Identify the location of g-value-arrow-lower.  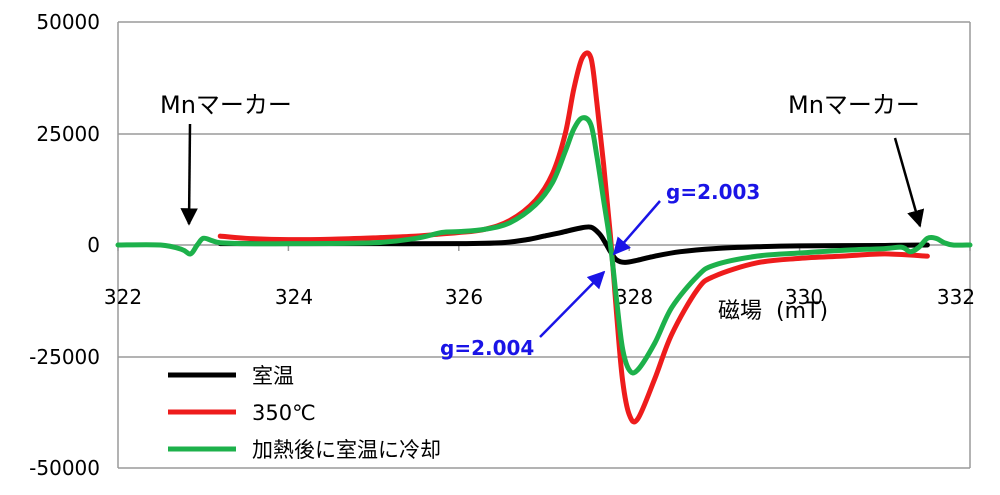
(572, 304).